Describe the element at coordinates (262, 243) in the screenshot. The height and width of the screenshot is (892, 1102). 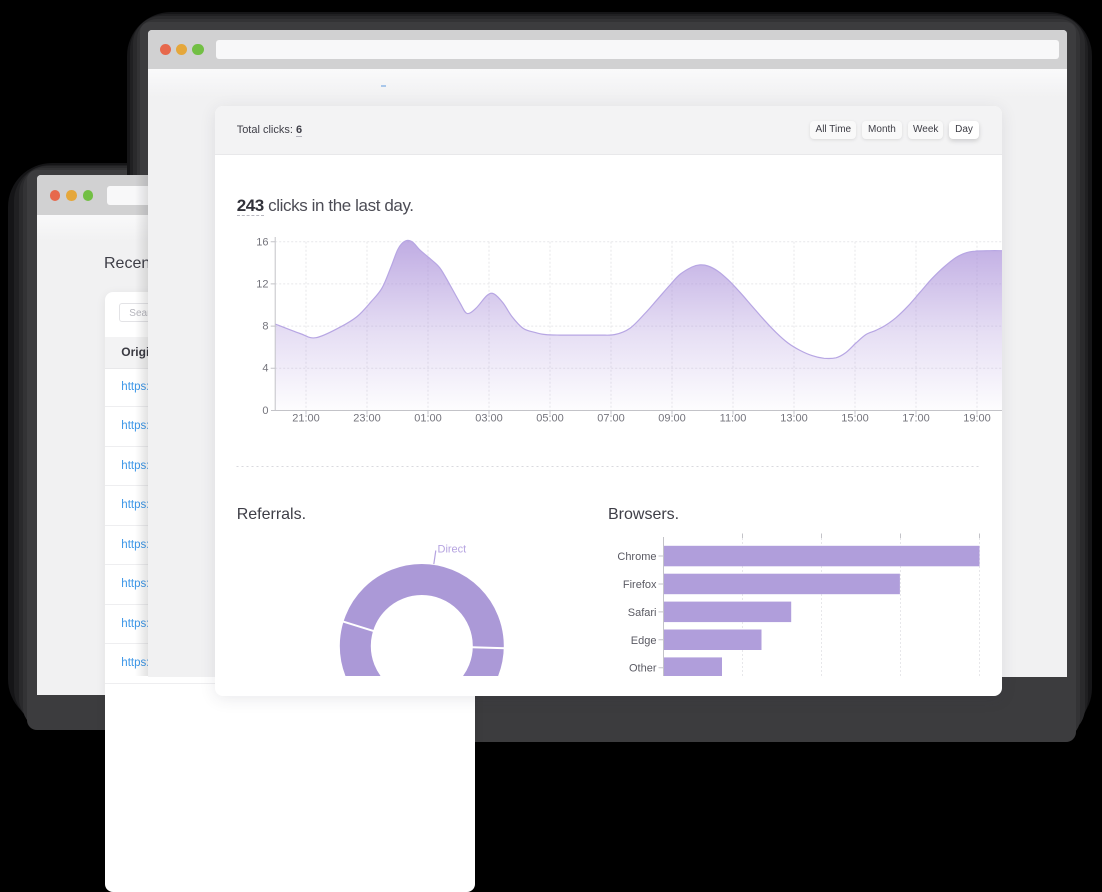
I see `svg-text: 16` at that location.